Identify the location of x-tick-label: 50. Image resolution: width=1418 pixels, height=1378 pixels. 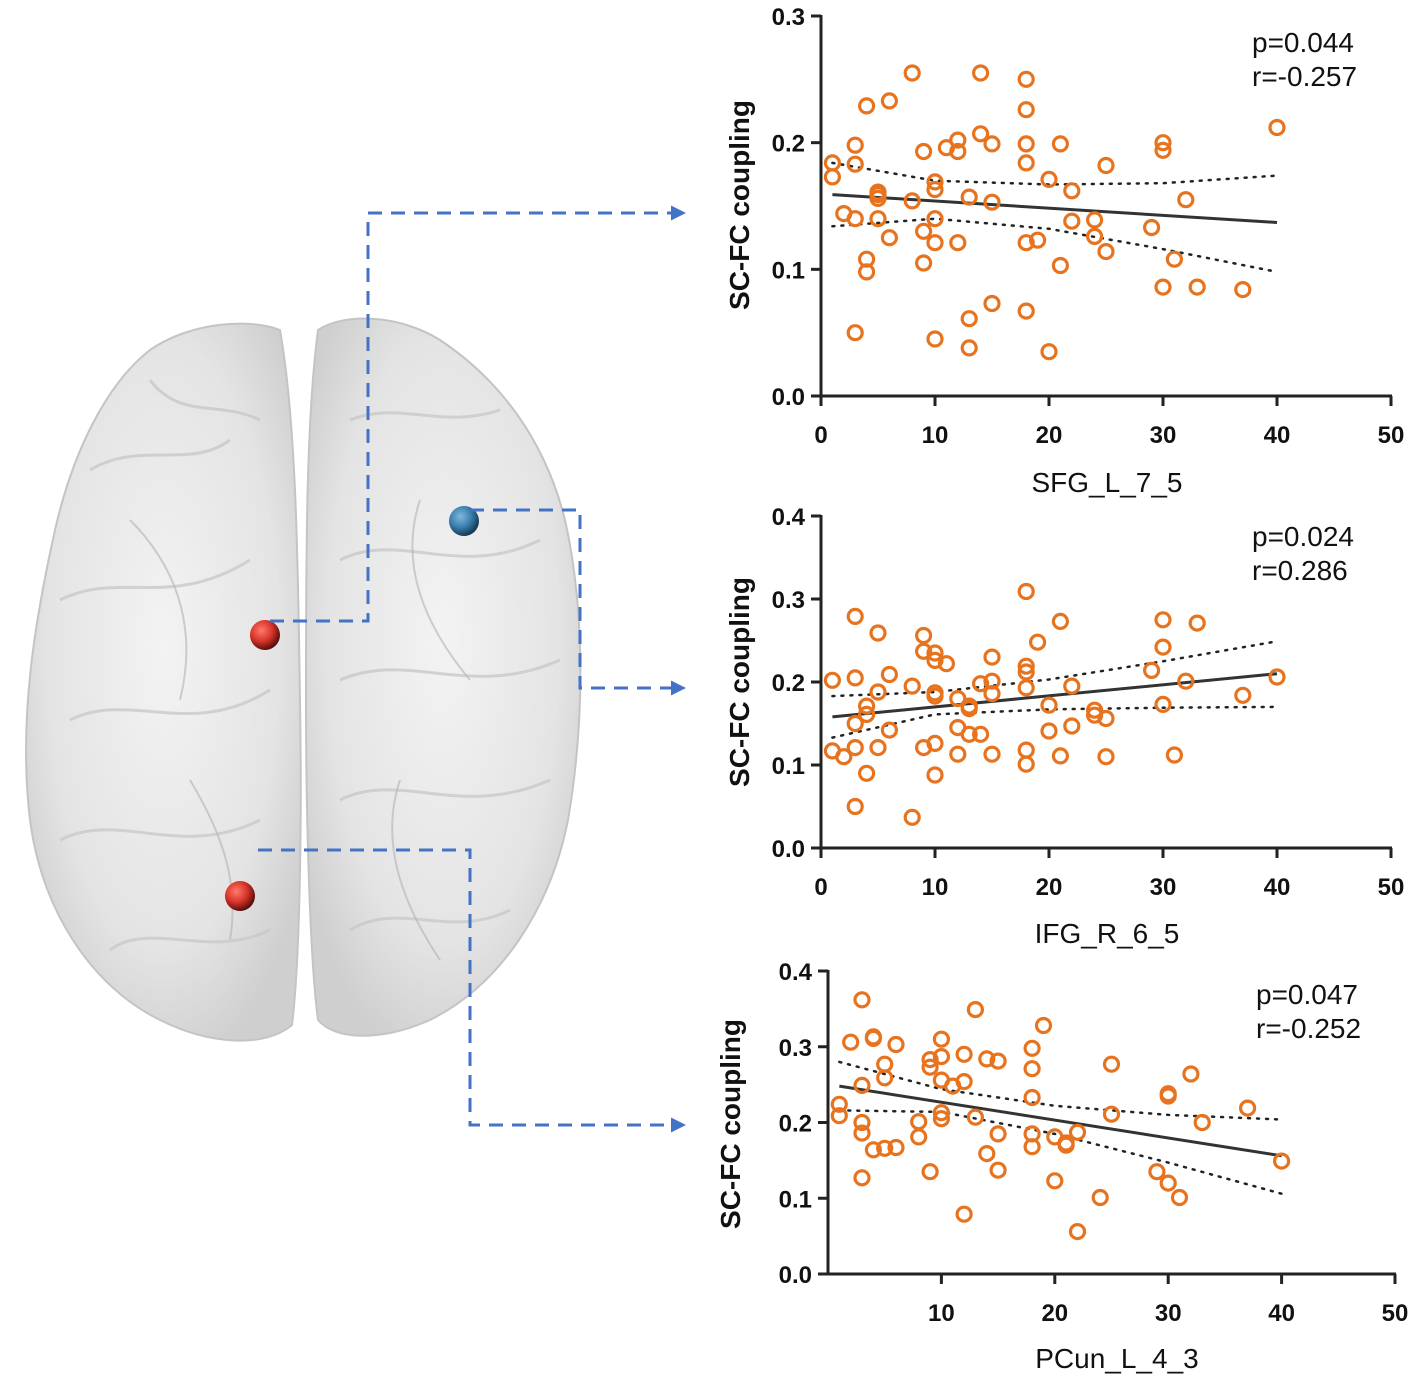
(1395, 1313).